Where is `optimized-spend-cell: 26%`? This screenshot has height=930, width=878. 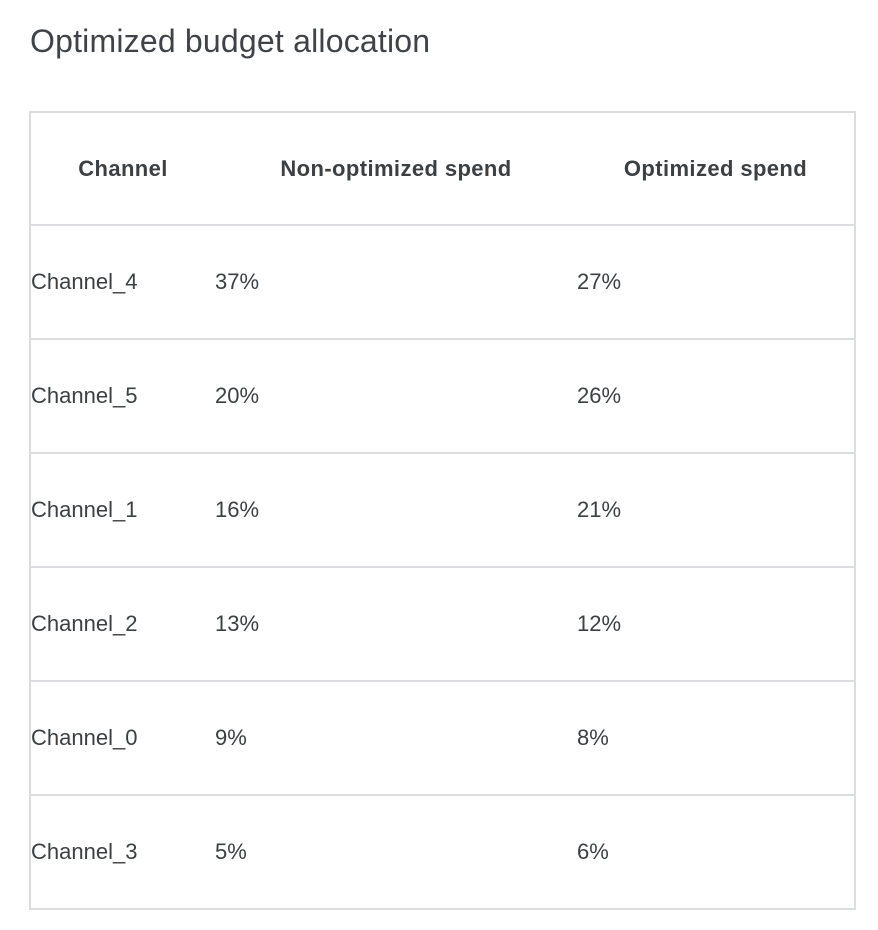 optimized-spend-cell: 26% is located at coordinates (599, 395).